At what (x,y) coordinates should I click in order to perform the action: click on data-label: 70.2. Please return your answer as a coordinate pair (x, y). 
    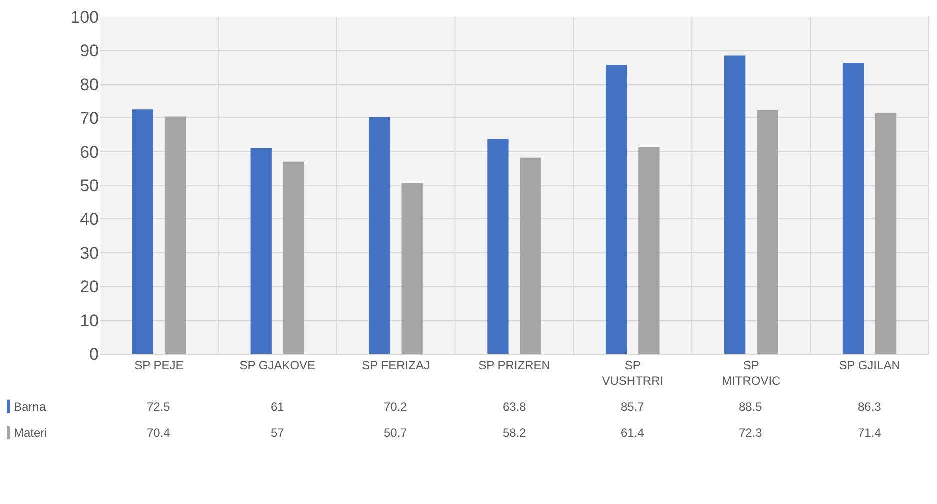
    Looking at the image, I should click on (396, 407).